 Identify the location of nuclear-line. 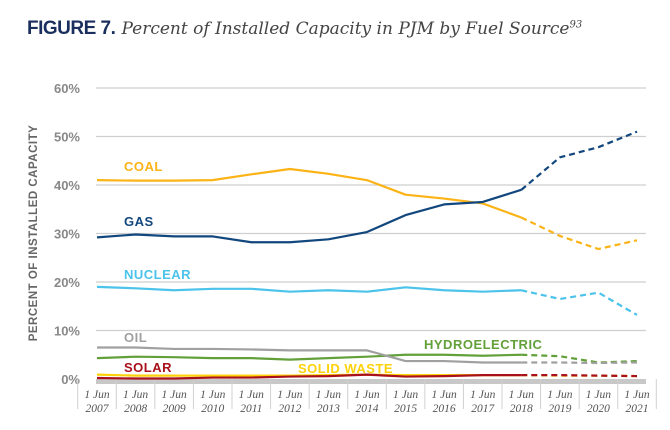
(309, 289).